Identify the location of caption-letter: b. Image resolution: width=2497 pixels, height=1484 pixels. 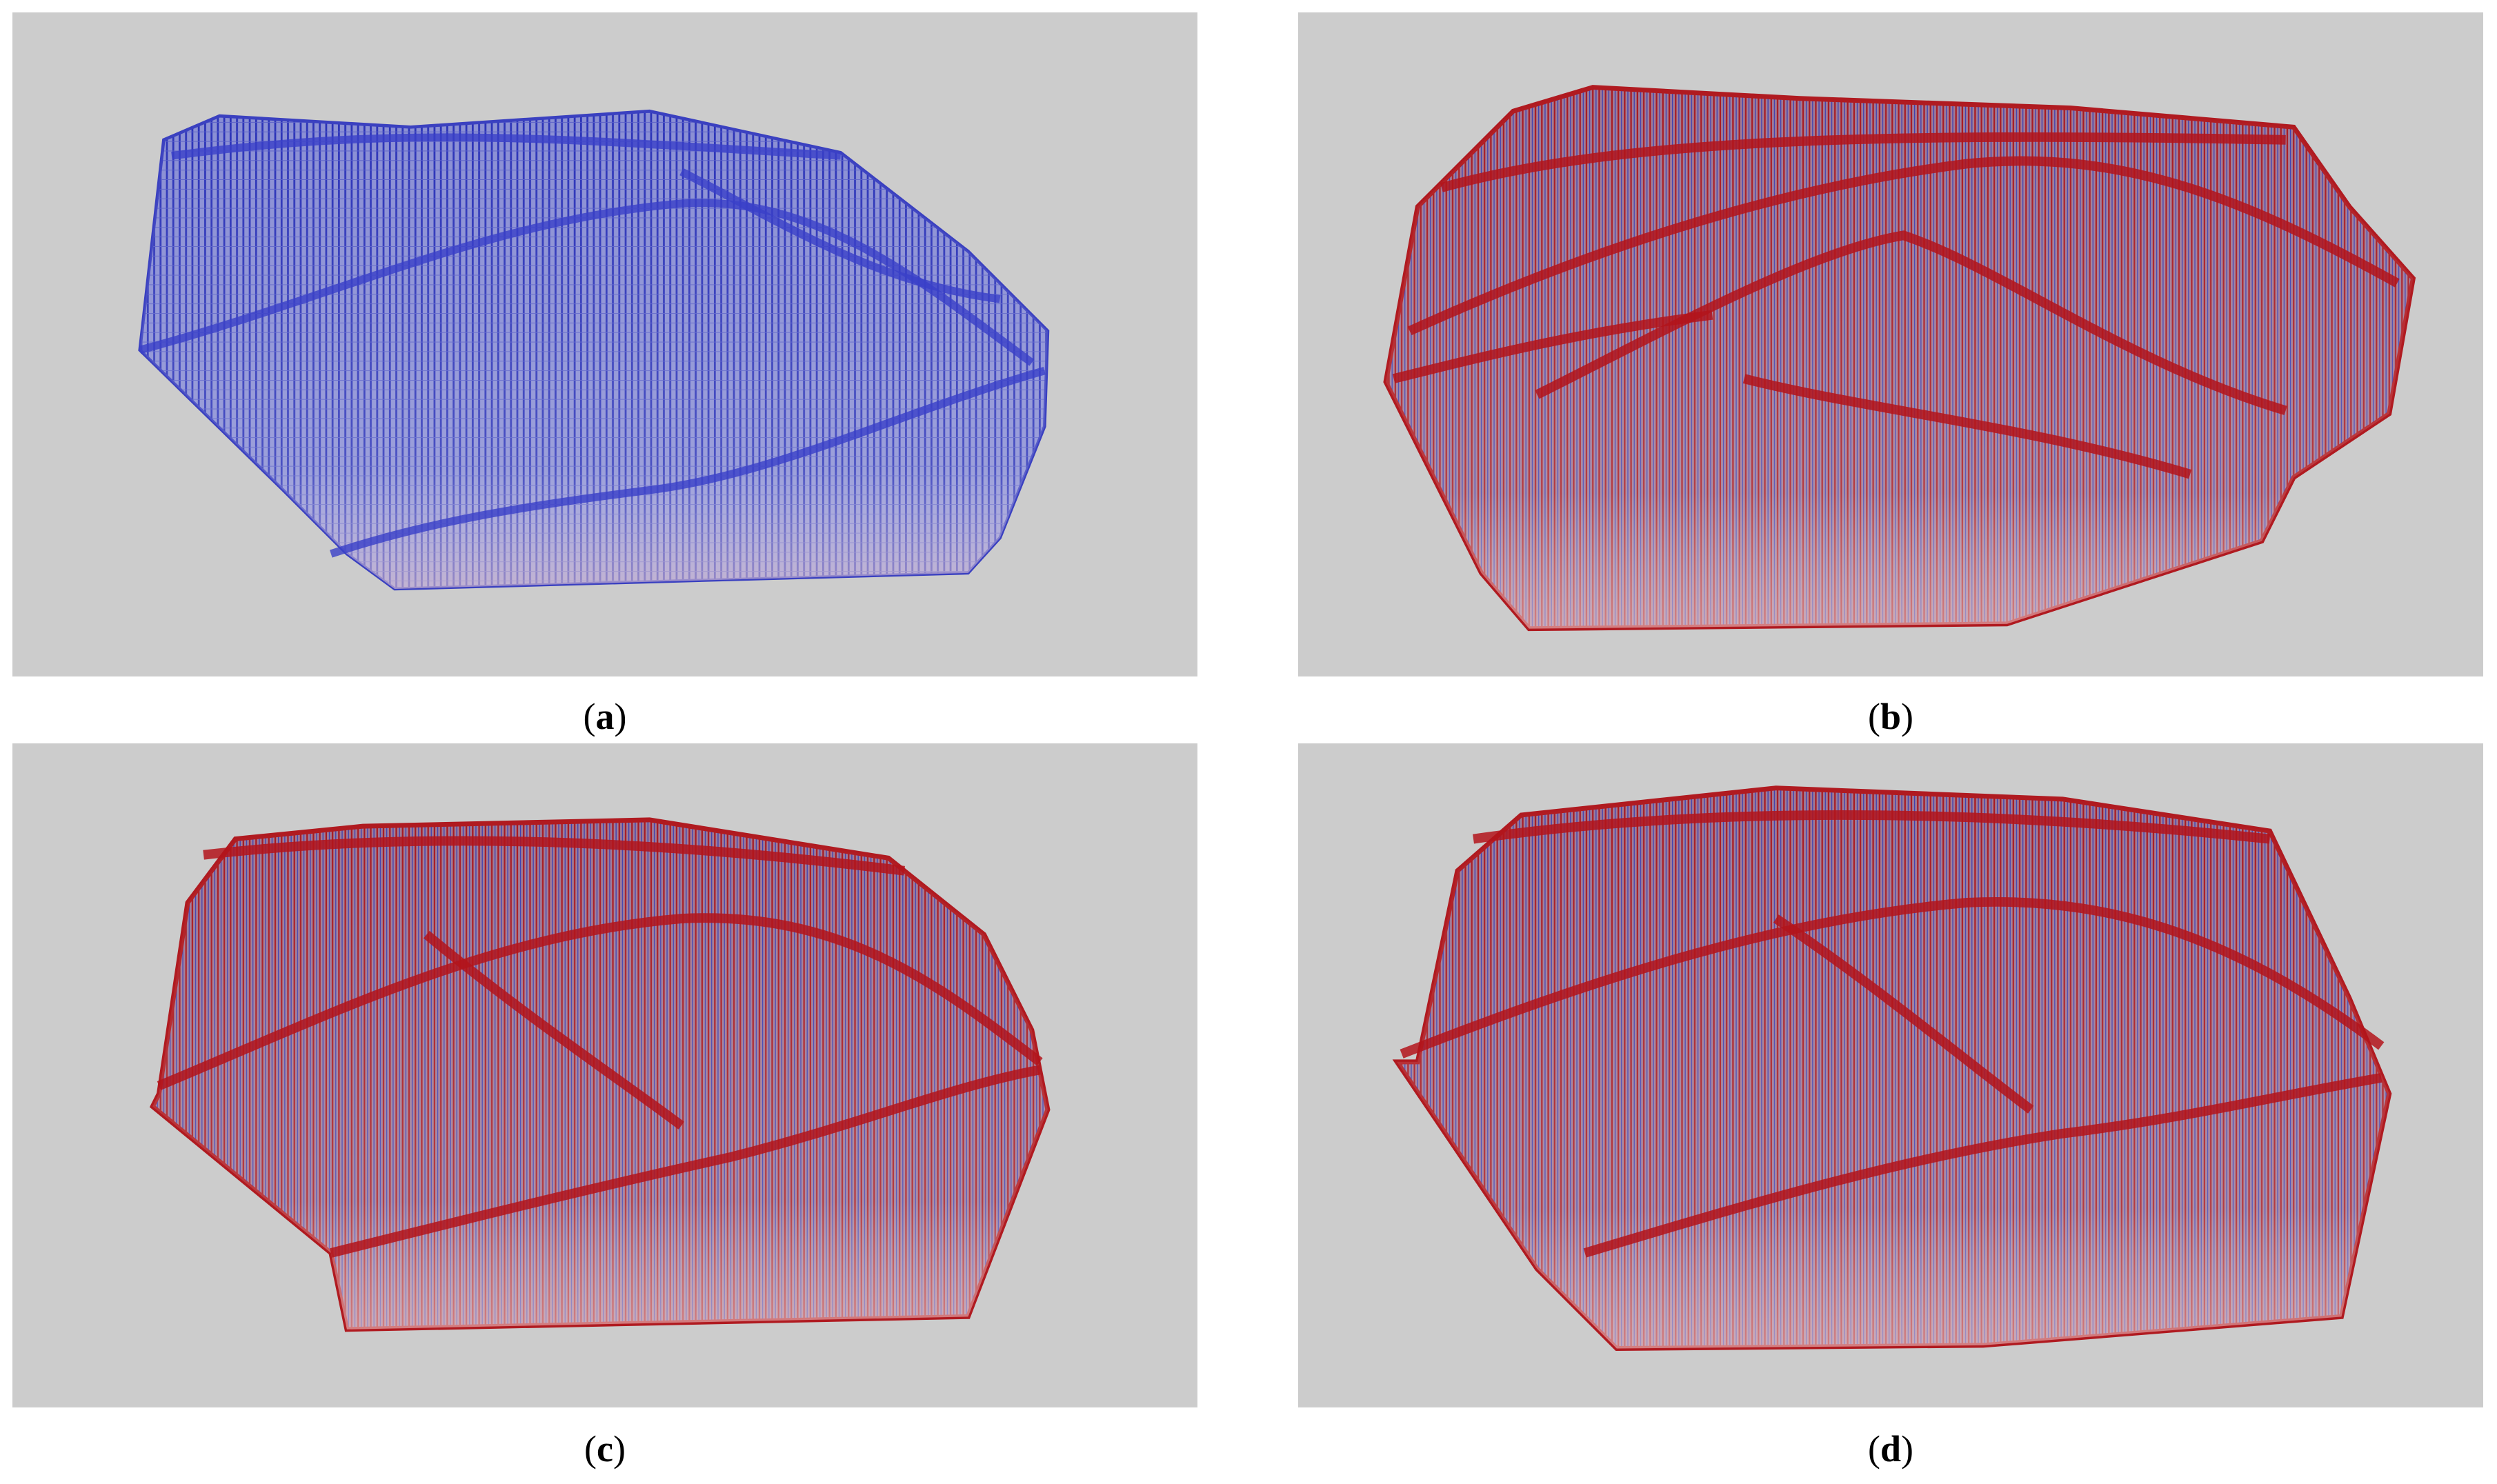
(1891, 717).